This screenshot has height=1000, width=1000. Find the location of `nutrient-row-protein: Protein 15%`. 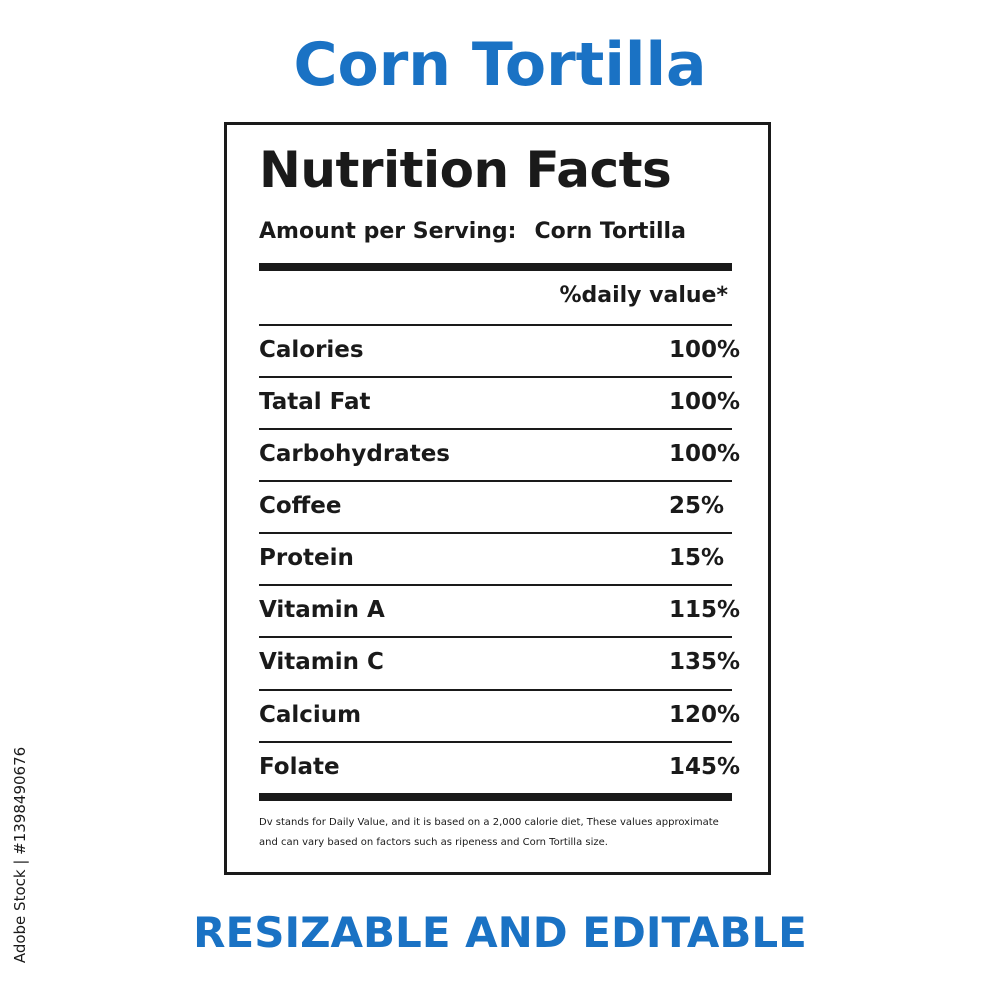

nutrient-row-protein: Protein 15% is located at coordinates (497, 560).